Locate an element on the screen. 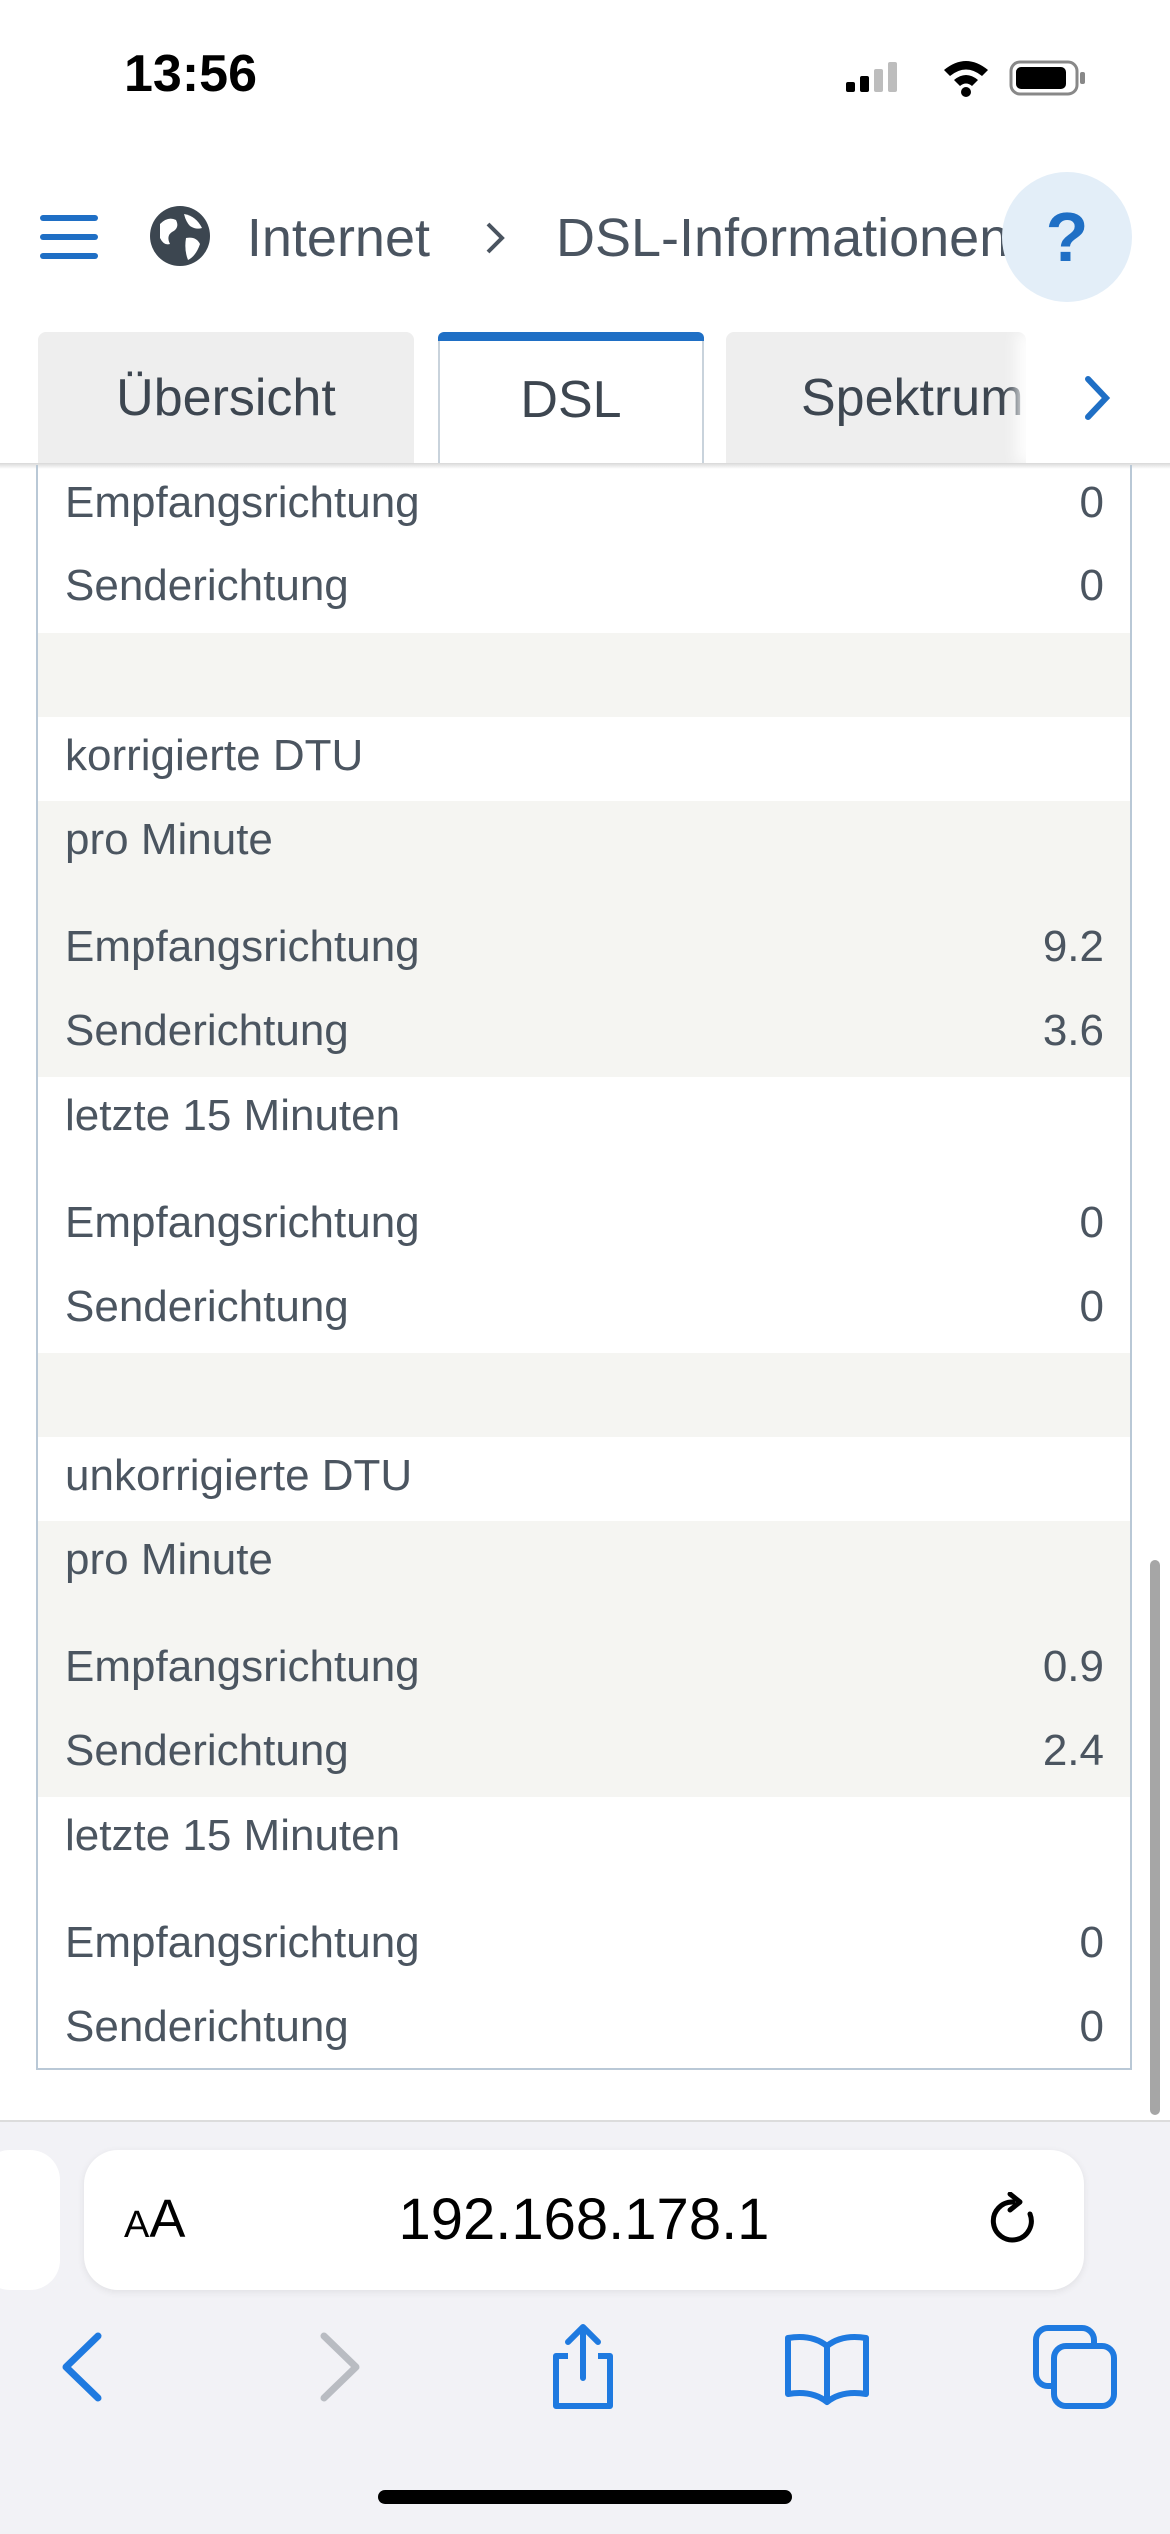 This screenshot has height=2534, width=1170. tabs-icon is located at coordinates (1075, 2367).